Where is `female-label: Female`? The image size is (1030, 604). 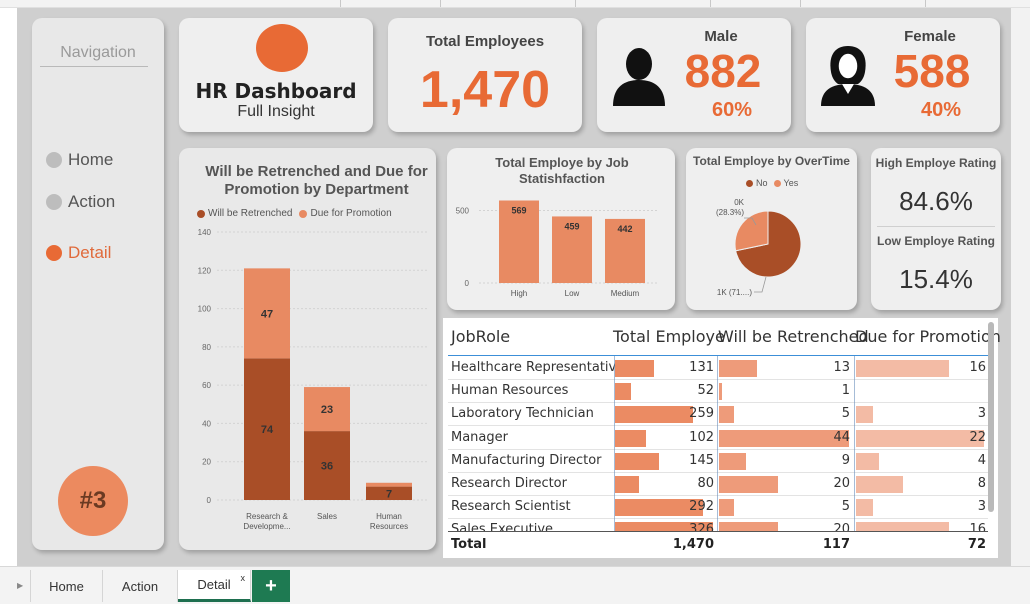
female-label: Female is located at coordinates (930, 36).